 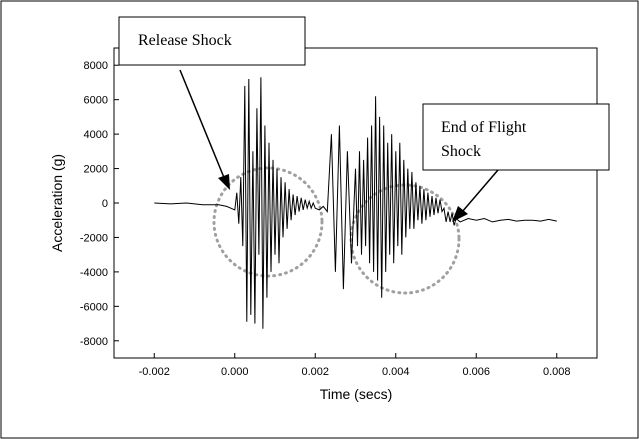 I want to click on y-tick-label: 8000, so click(x=96, y=66).